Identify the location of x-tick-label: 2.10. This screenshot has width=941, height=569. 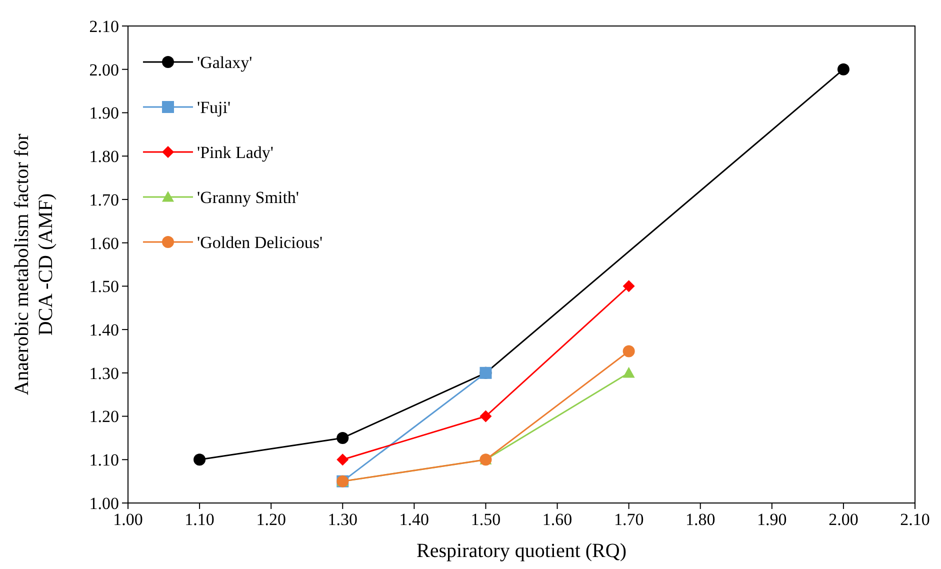
(915, 519).